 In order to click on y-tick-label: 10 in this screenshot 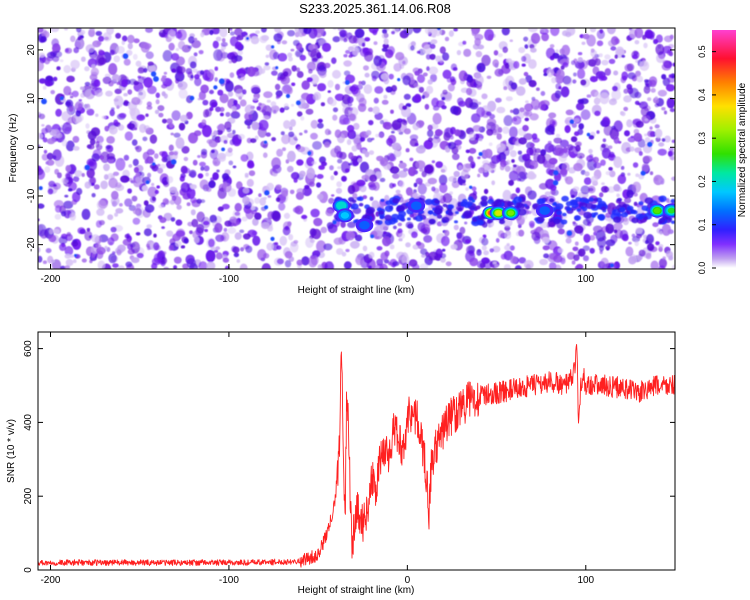, I will do `click(31, 99)`.